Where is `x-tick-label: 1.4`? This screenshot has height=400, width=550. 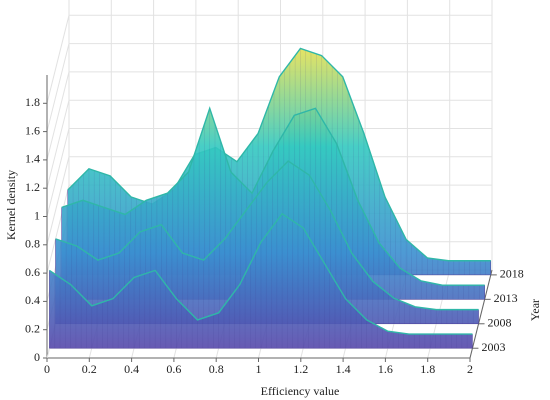 x-tick-label: 1.4 is located at coordinates (343, 369).